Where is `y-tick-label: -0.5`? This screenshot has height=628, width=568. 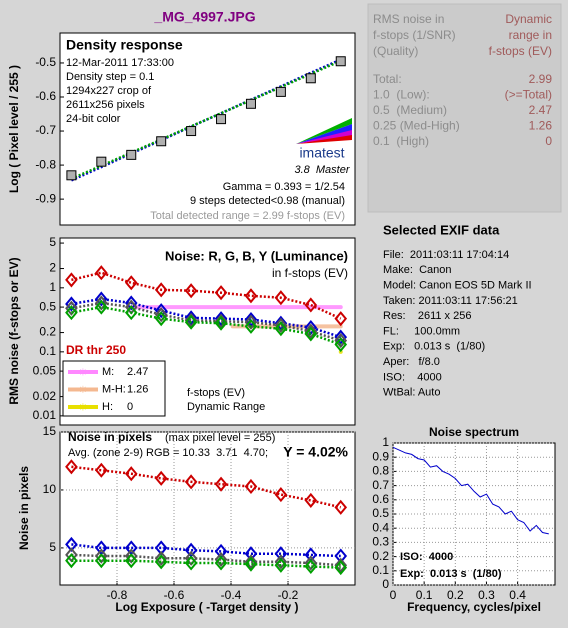 y-tick-label: -0.5 is located at coordinates (45, 62).